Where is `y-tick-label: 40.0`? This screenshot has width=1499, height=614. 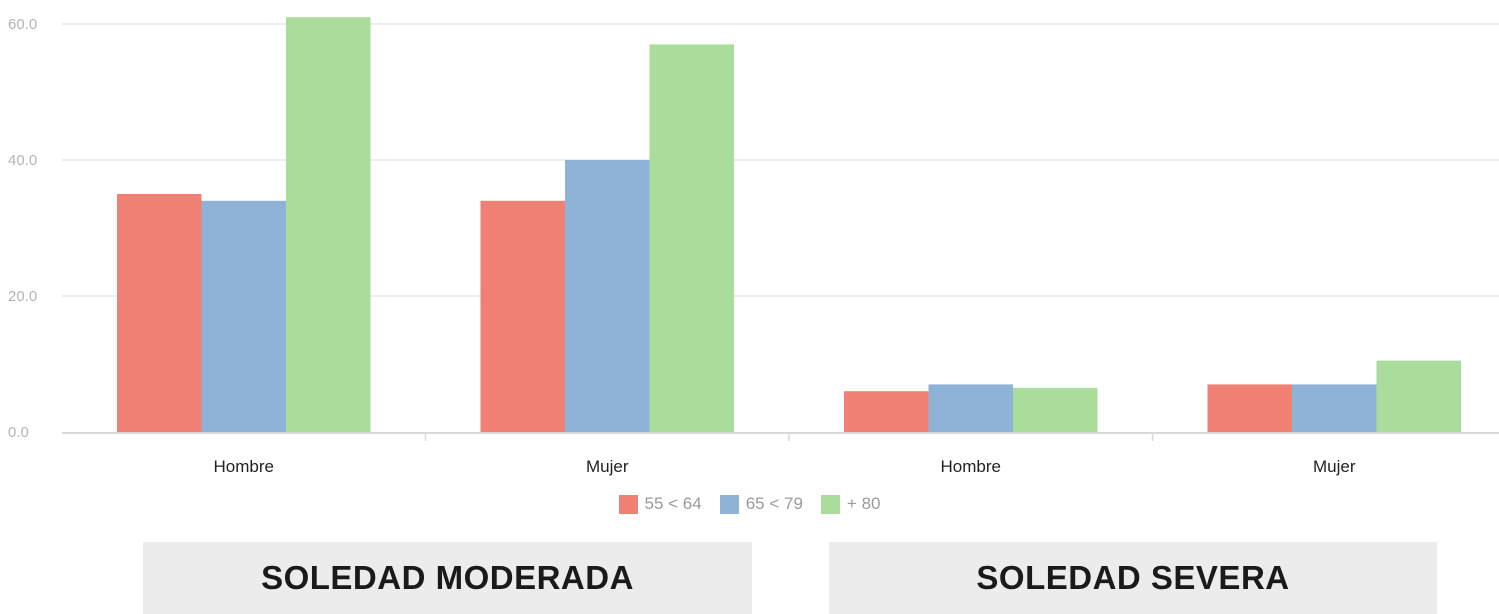
y-tick-label: 40.0 is located at coordinates (22, 160).